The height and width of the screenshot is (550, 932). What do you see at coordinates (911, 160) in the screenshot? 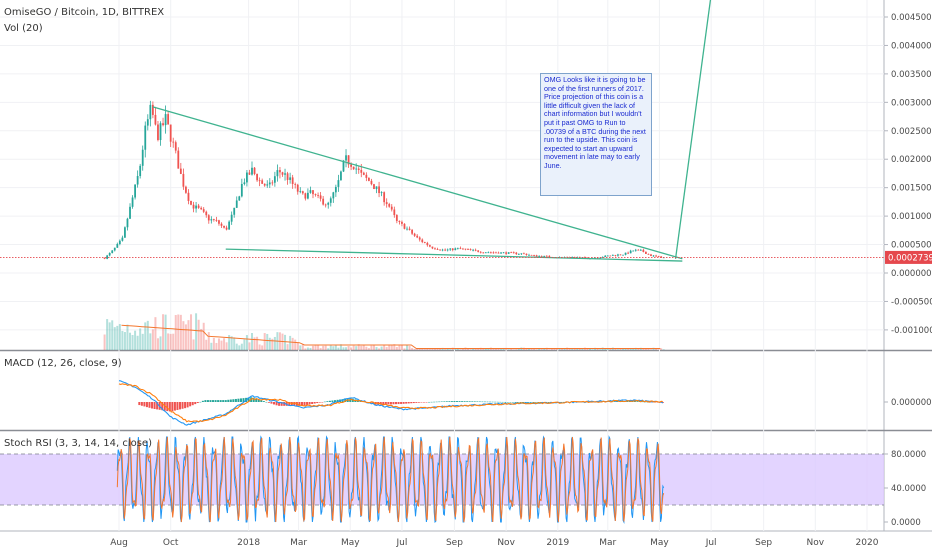
I see `price-axis-label: 0.00200000` at bounding box center [911, 160].